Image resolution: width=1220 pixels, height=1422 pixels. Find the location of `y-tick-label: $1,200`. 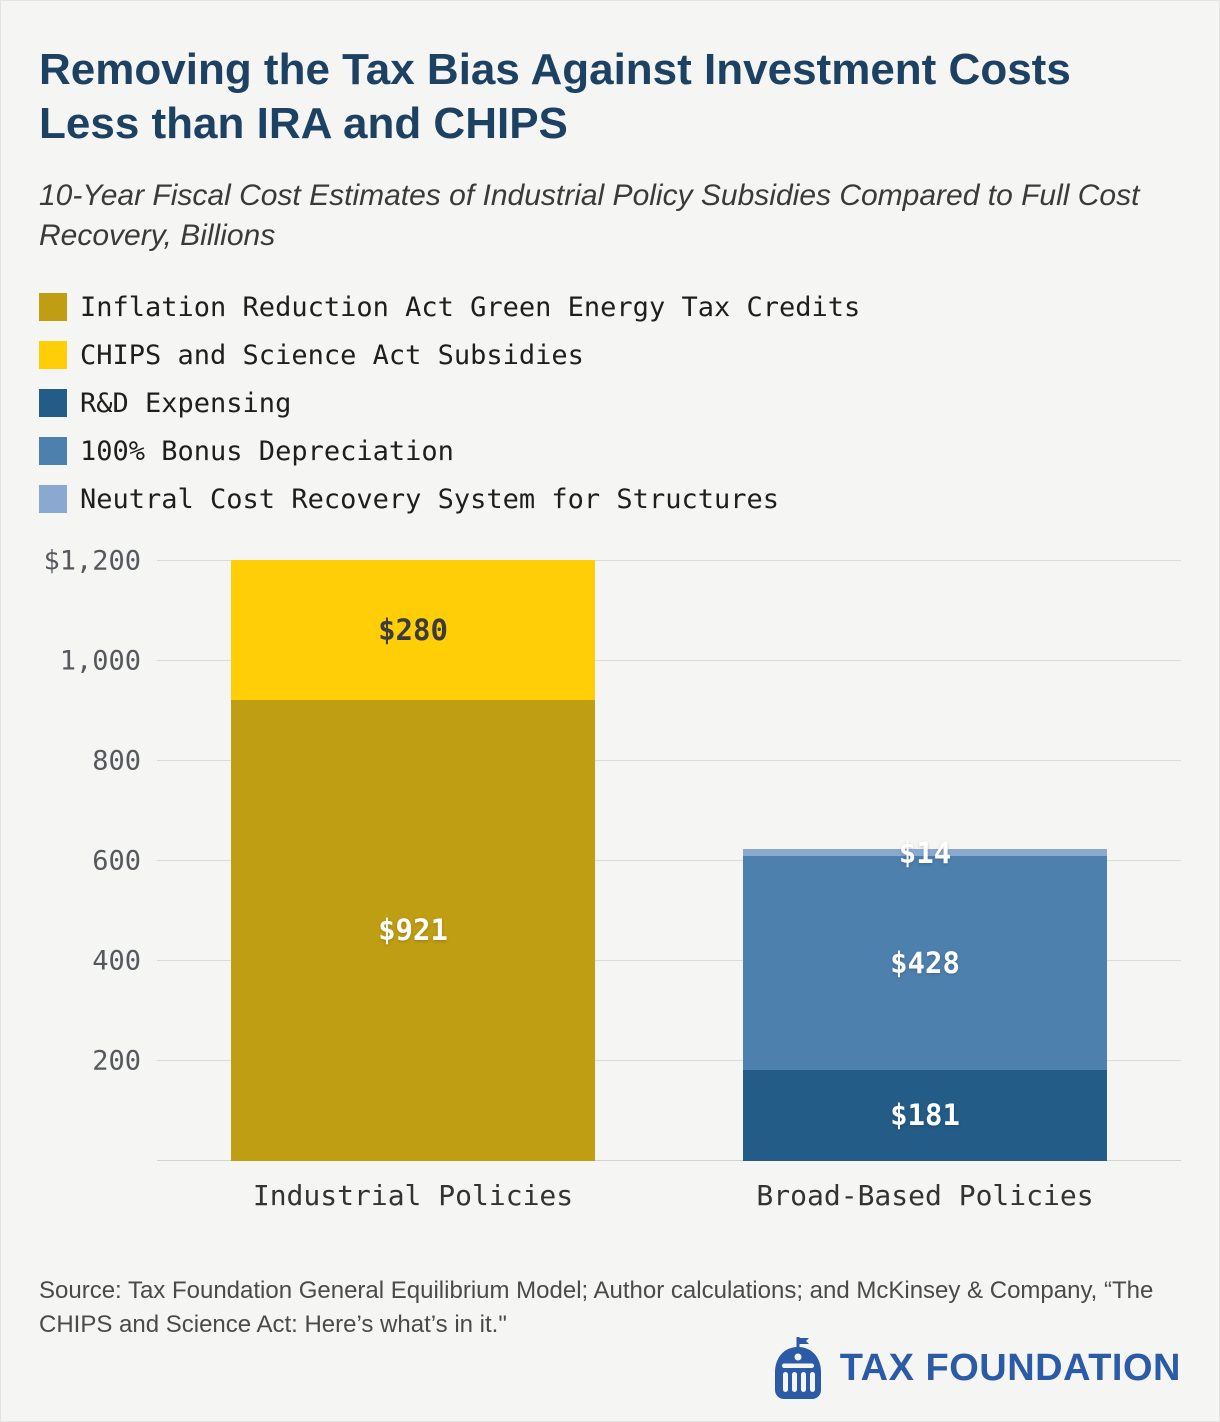

y-tick-label: $1,200 is located at coordinates (92, 561).